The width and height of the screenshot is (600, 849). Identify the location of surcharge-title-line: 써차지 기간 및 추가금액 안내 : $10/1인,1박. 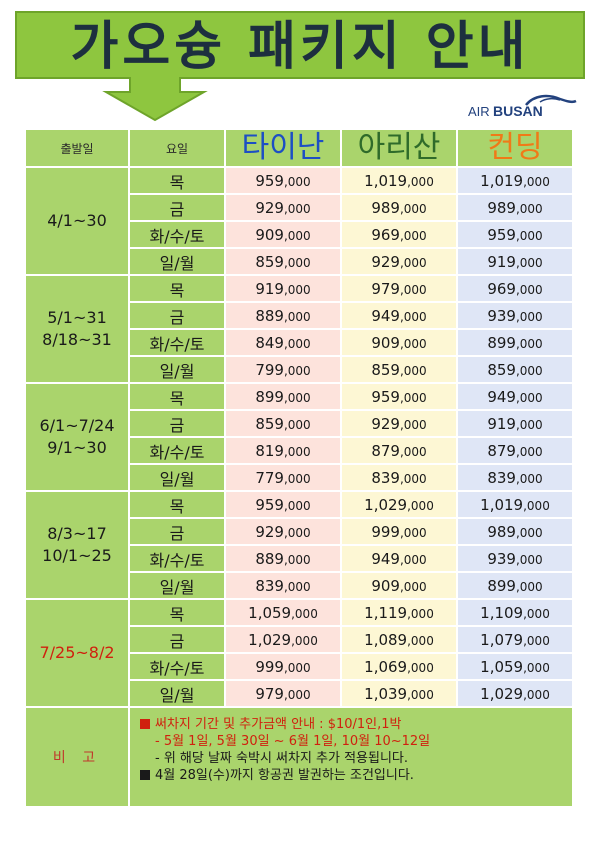
(351, 724).